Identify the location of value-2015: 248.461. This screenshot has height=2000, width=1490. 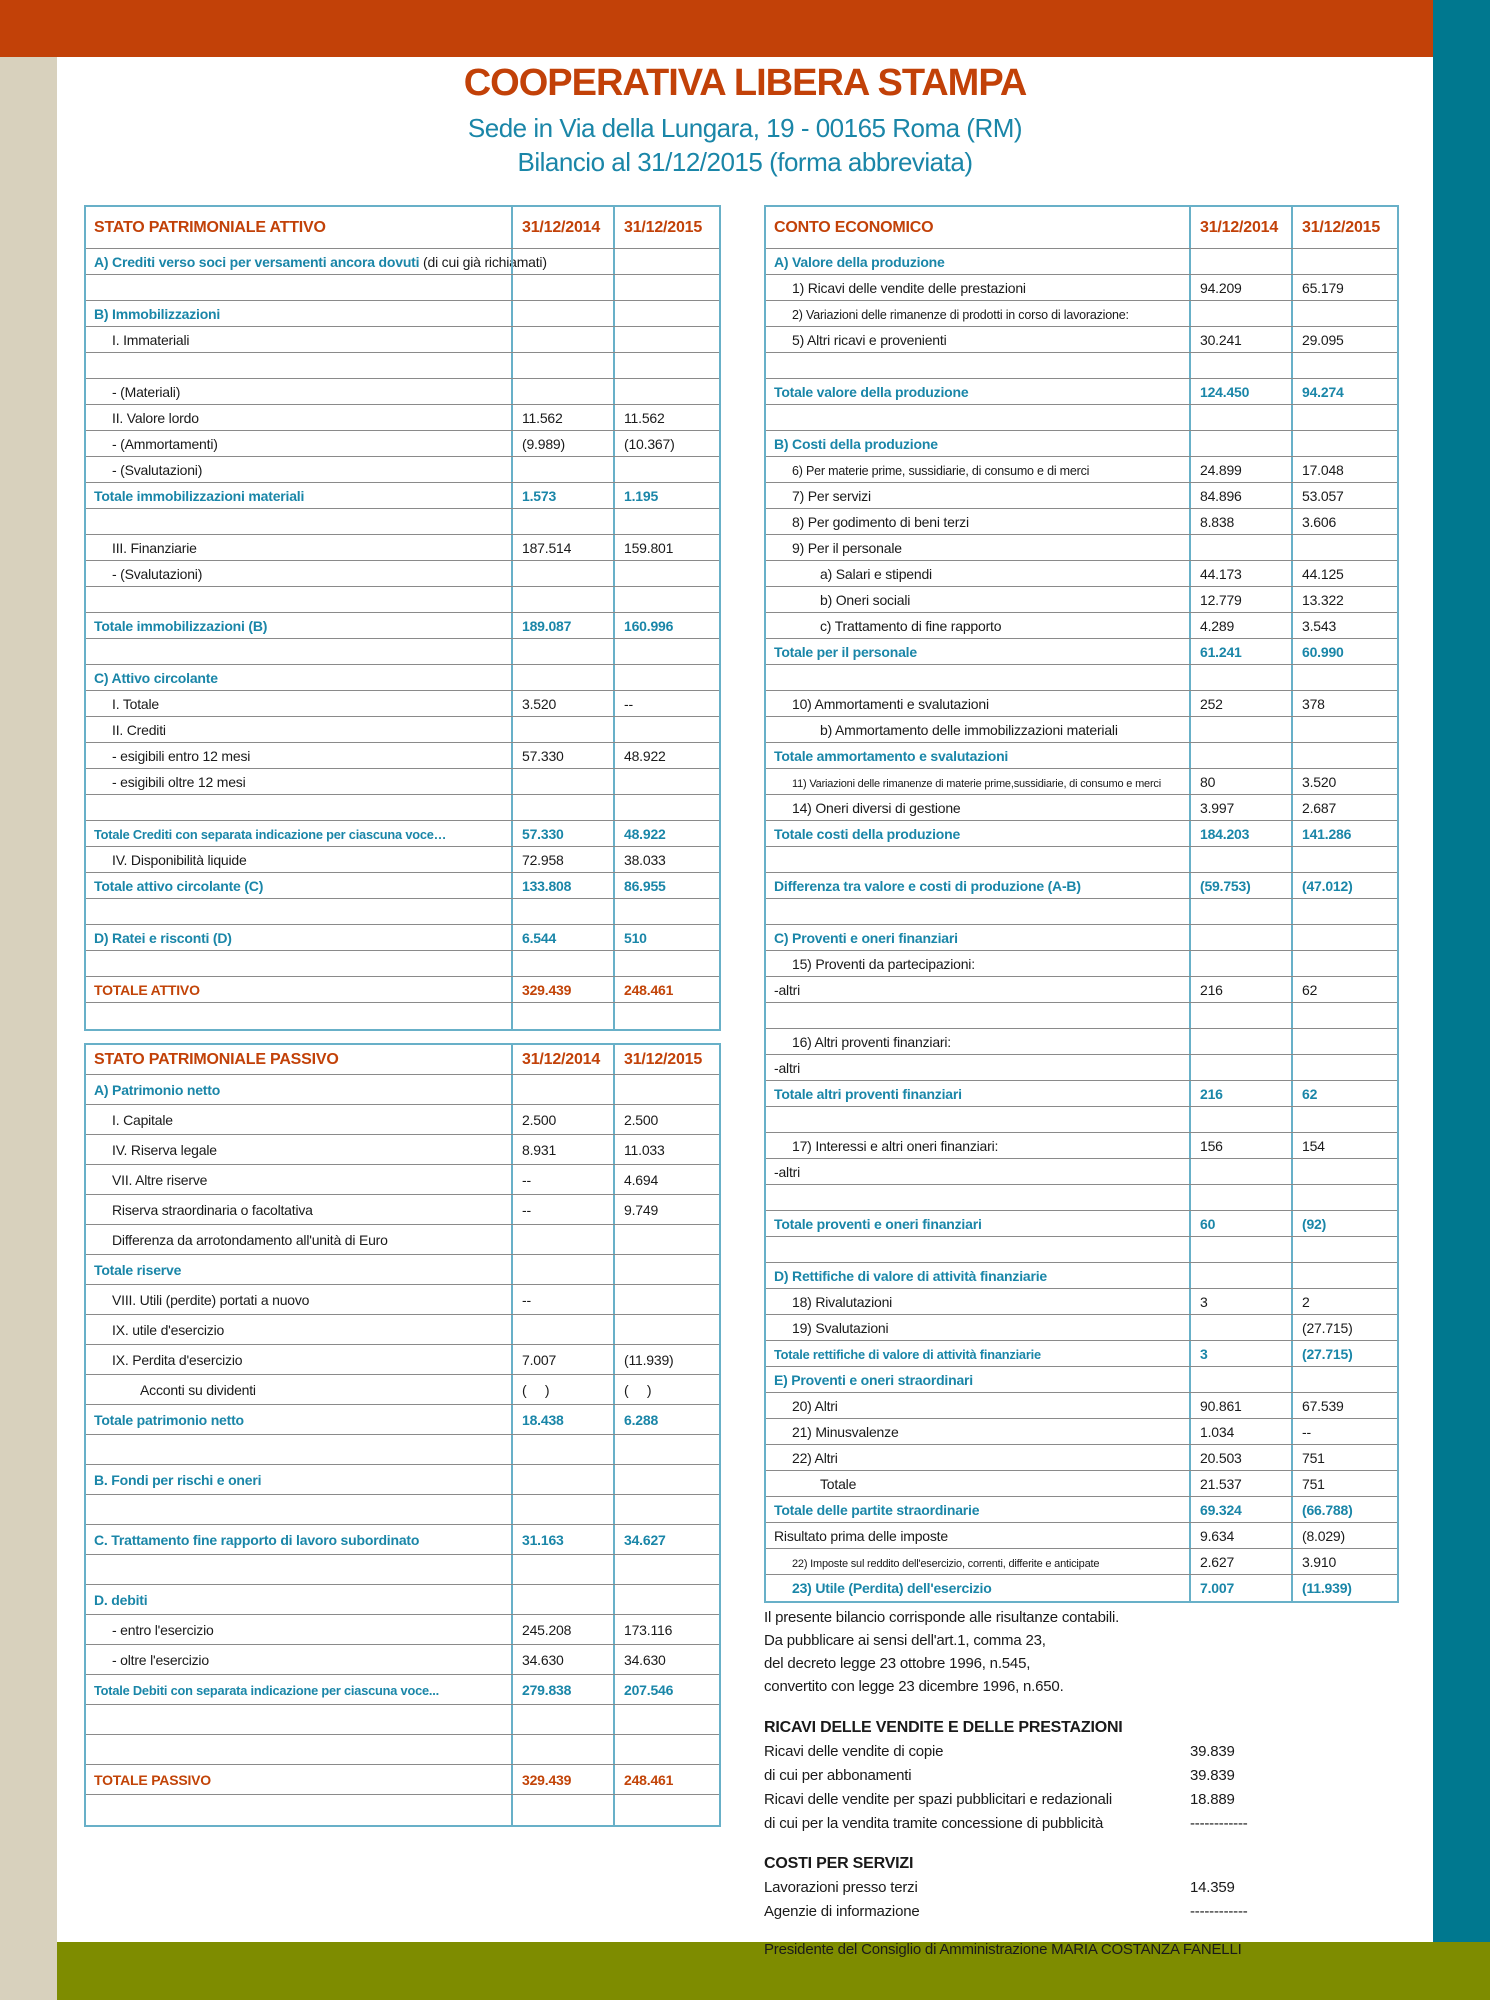
(666, 989).